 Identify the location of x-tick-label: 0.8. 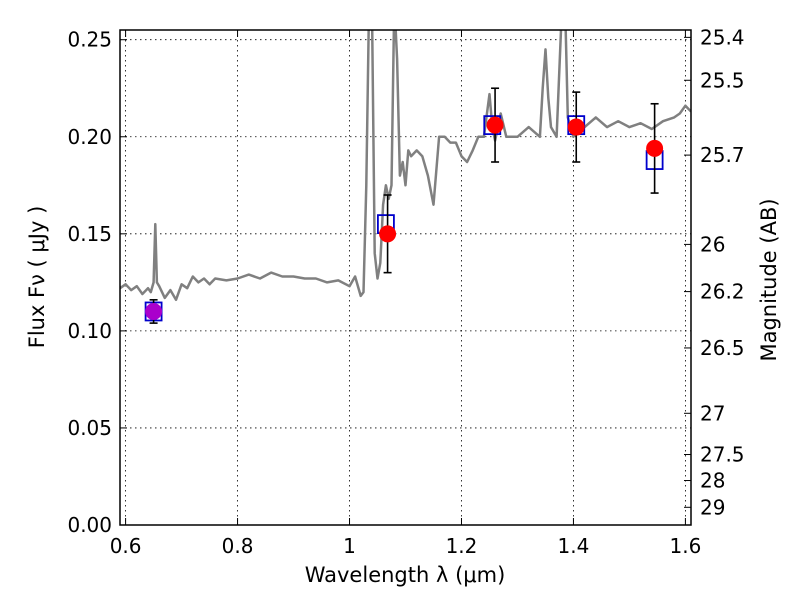
(238, 546).